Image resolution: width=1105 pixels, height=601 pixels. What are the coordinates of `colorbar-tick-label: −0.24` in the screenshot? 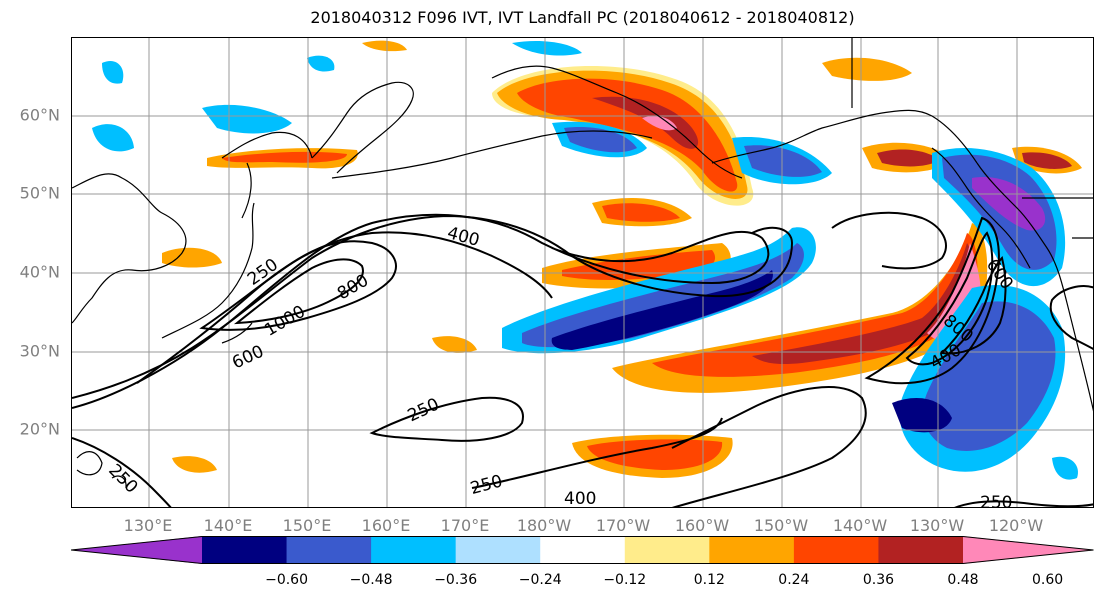 It's located at (540, 580).